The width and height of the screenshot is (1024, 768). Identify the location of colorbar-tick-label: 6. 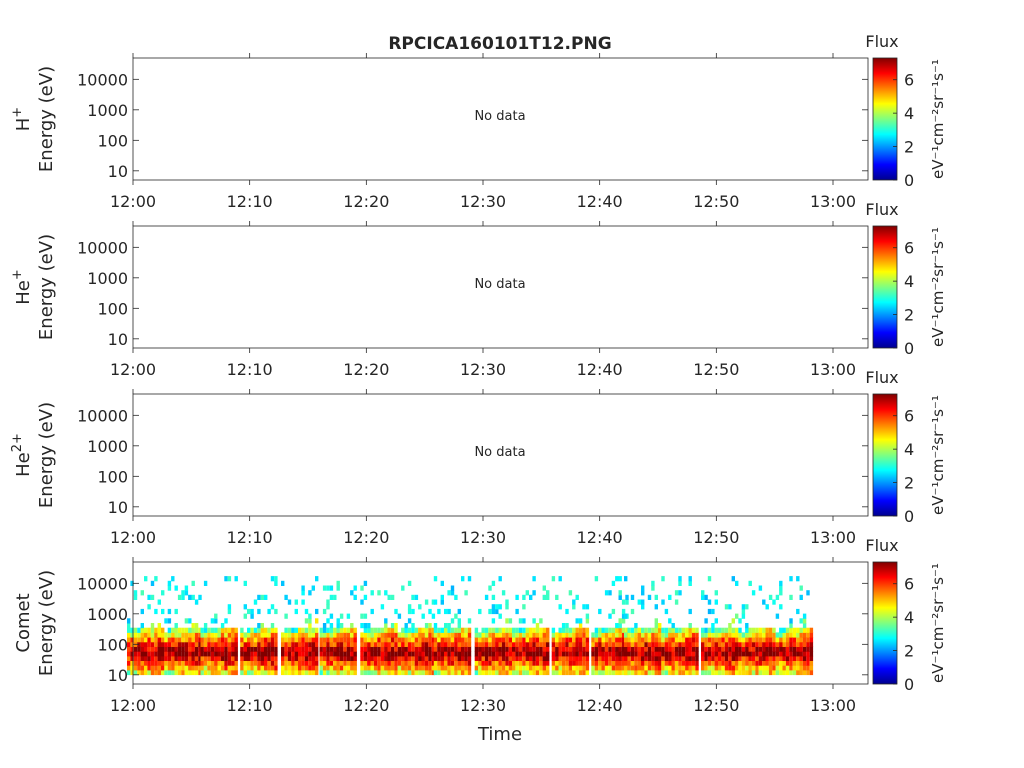
(909, 416).